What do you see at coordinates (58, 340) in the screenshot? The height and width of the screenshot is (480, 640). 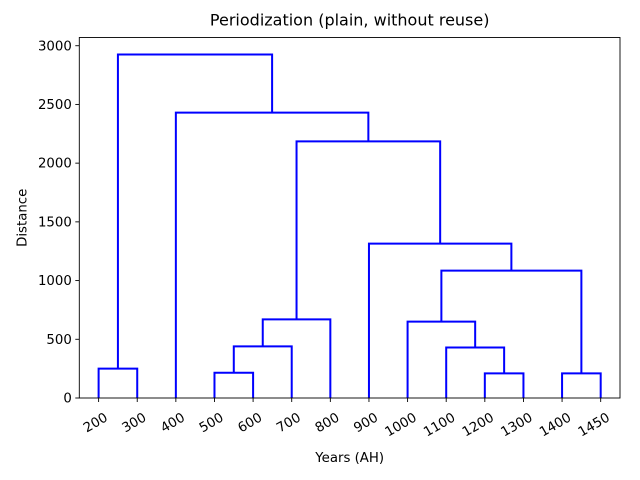 I see `y-tick-label: 500` at bounding box center [58, 340].